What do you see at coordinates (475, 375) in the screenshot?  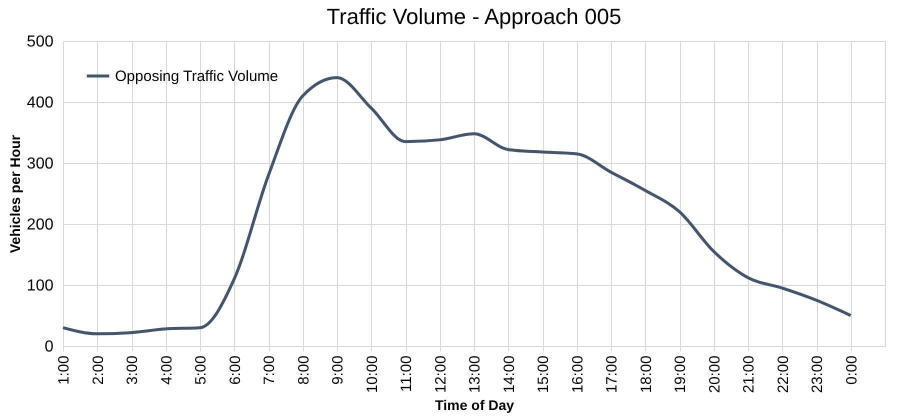 I see `x-tick-label: 13:00` at bounding box center [475, 375].